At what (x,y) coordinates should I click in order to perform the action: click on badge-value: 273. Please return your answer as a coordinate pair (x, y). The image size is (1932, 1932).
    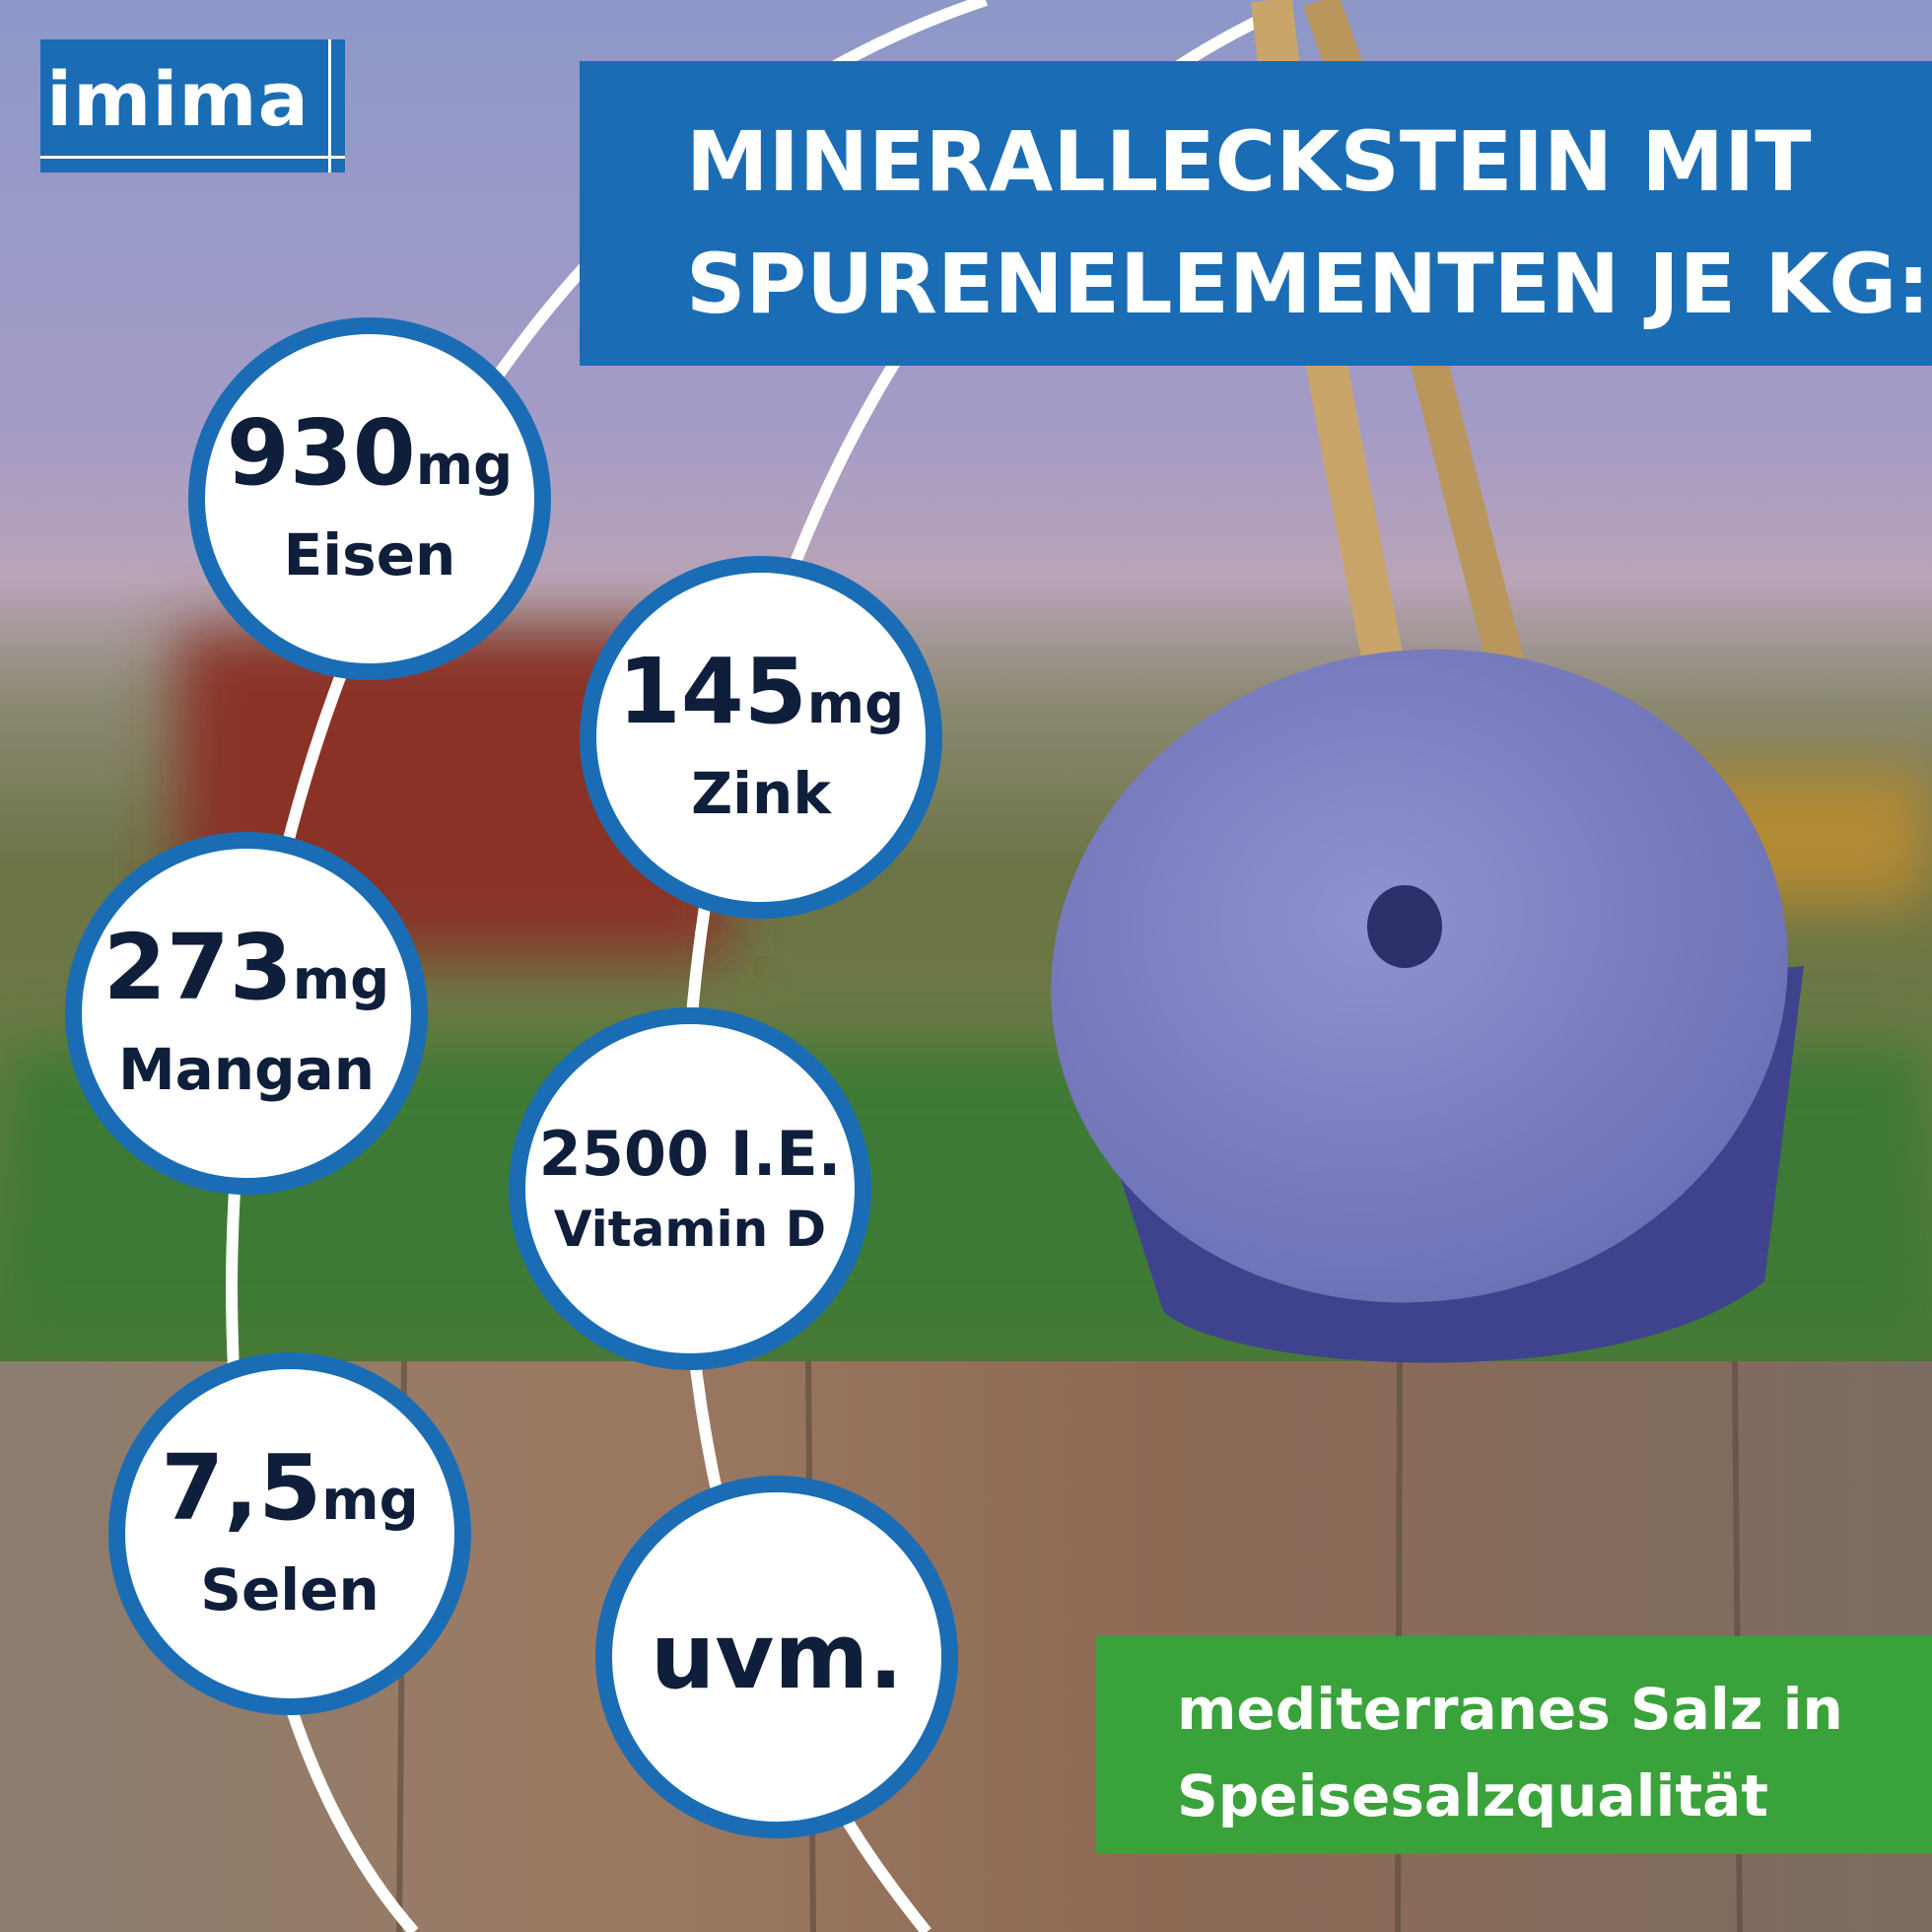
    Looking at the image, I should click on (198, 967).